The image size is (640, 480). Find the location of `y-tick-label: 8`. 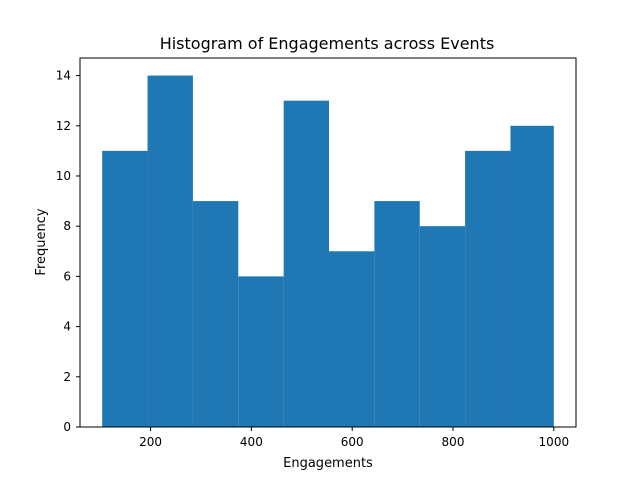

y-tick-label: 8 is located at coordinates (67, 226).